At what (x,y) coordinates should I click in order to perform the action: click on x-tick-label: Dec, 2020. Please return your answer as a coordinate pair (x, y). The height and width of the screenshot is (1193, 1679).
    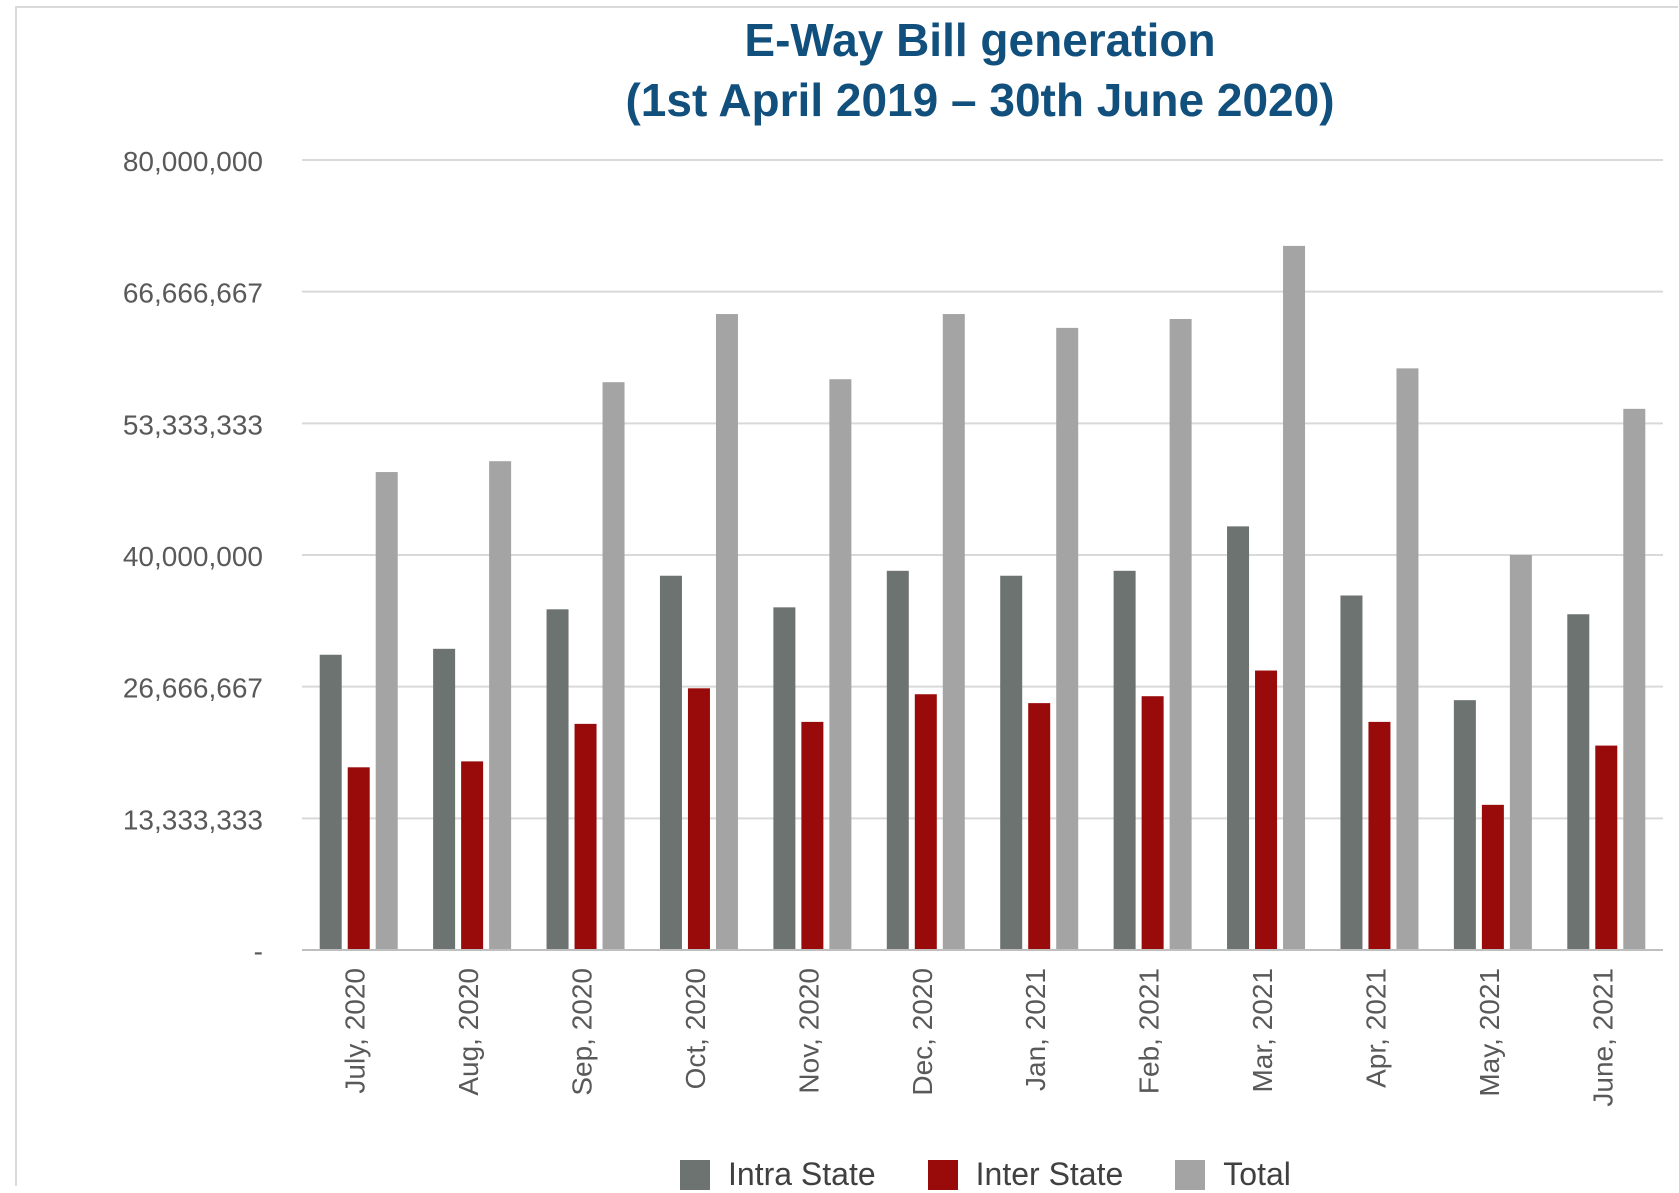
    Looking at the image, I should click on (922, 1032).